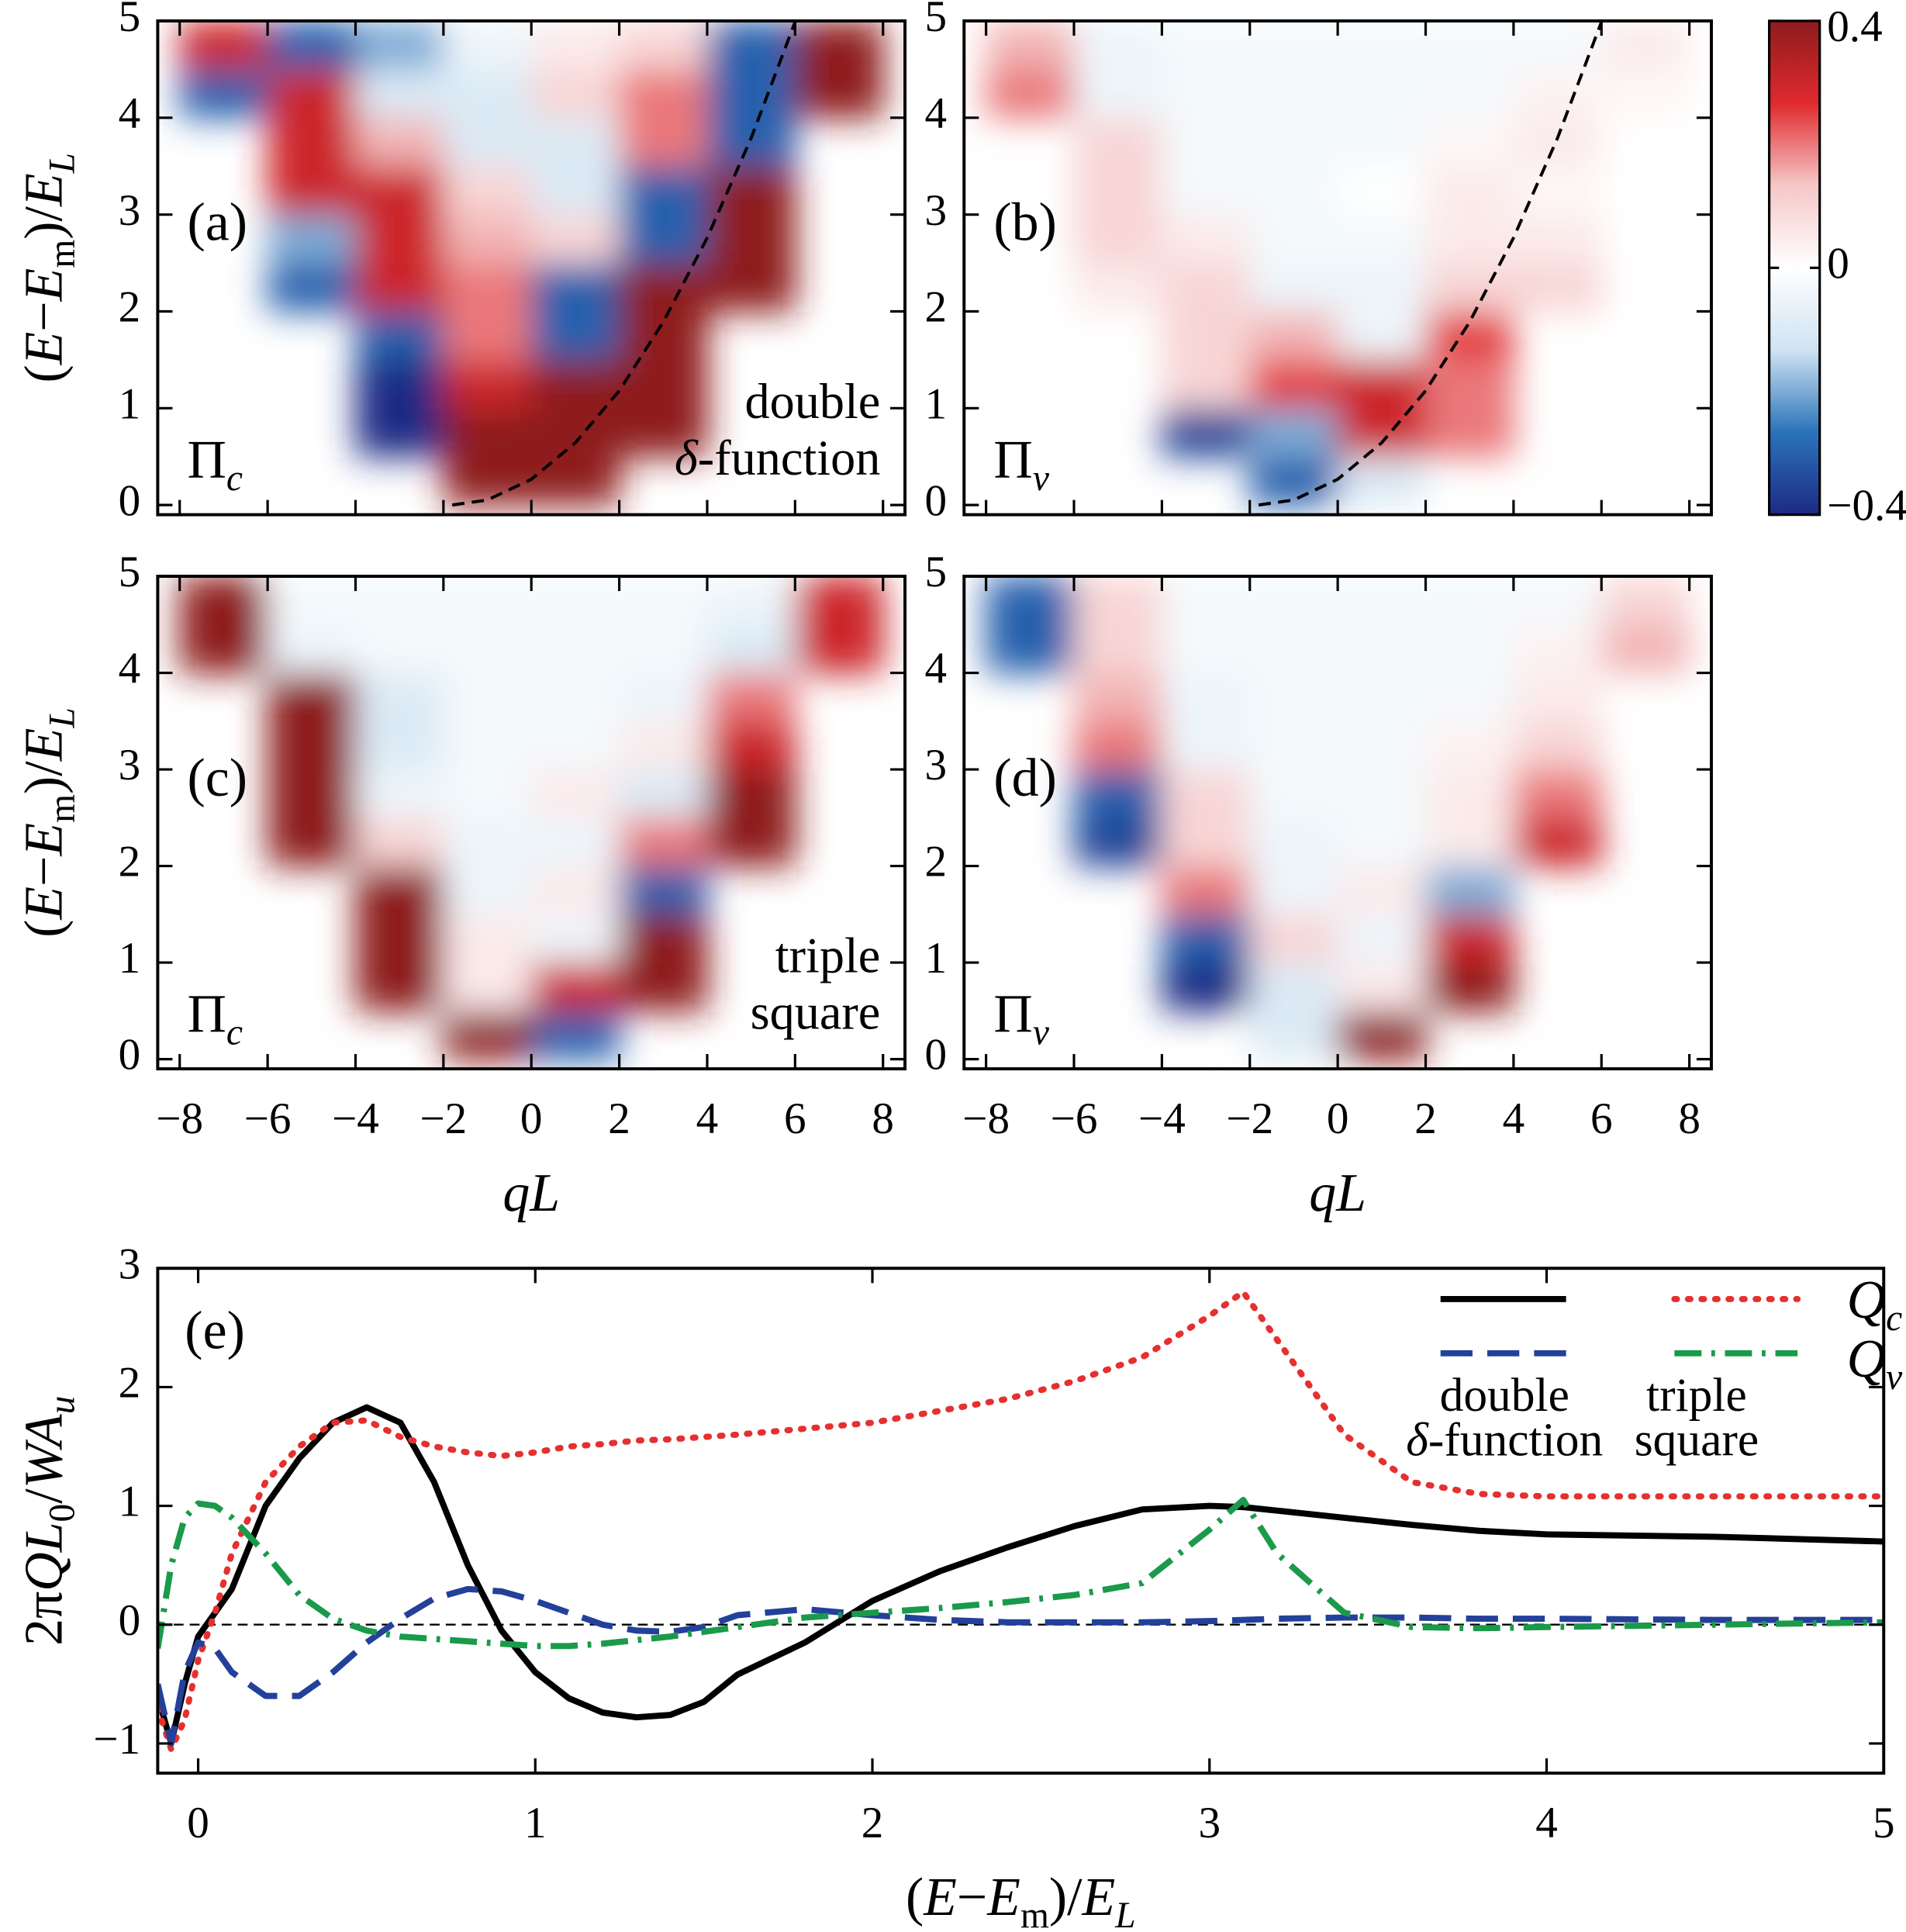  I want to click on text-part: WA, so click(44, 1451).